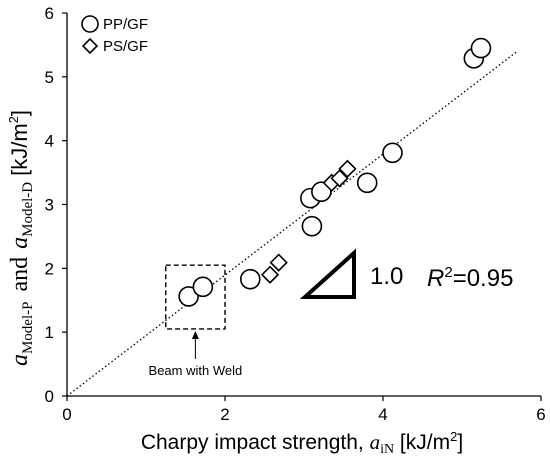 The image size is (550, 466). What do you see at coordinates (49, 332) in the screenshot?
I see `y-tick-label: 1` at bounding box center [49, 332].